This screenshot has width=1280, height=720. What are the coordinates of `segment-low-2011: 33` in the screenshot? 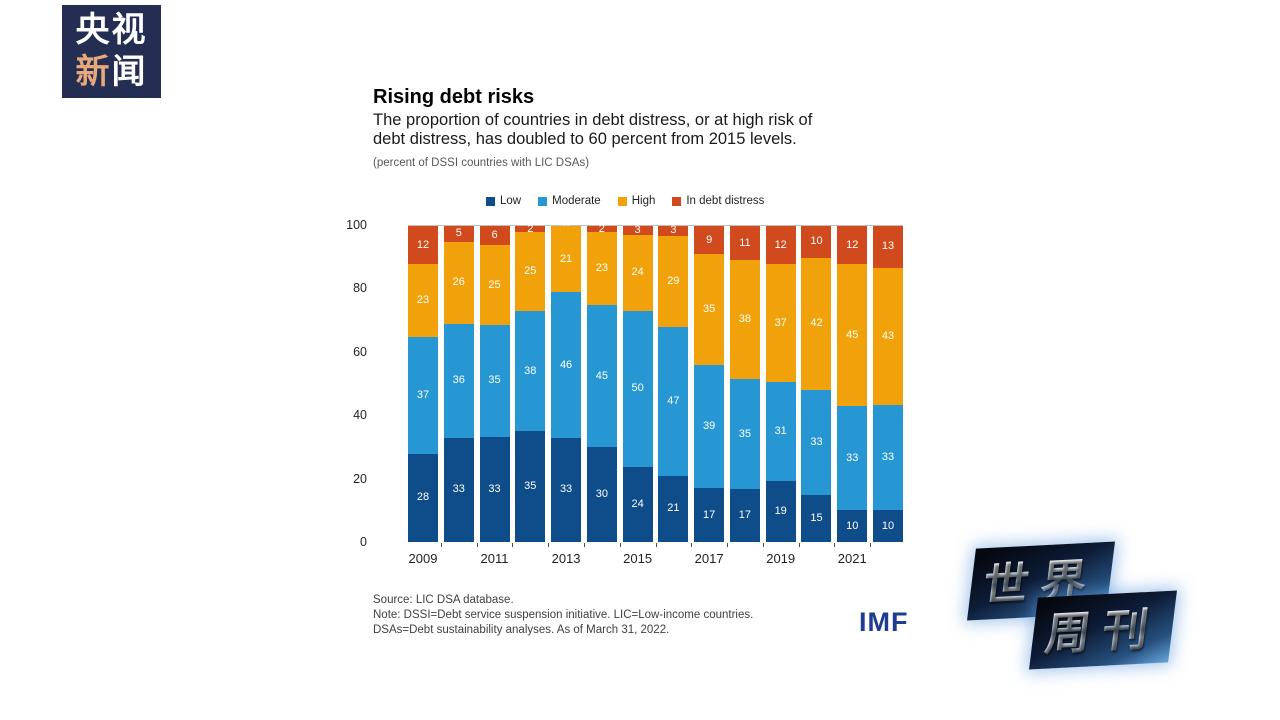 It's located at (494, 489).